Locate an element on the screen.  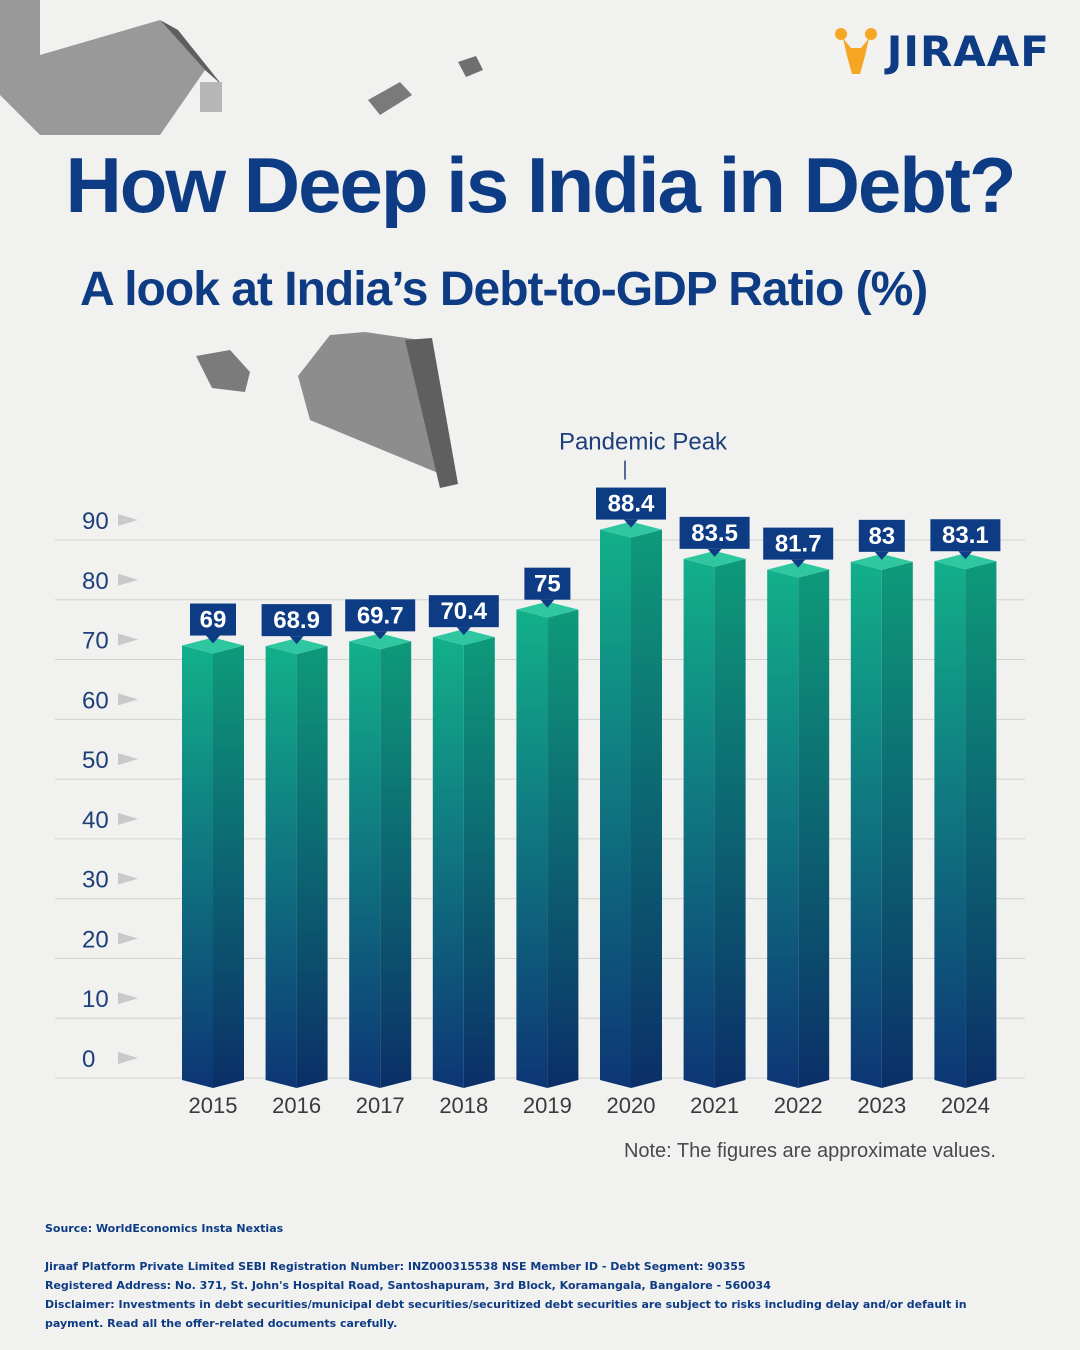
data-label: 68.9 is located at coordinates (296, 620).